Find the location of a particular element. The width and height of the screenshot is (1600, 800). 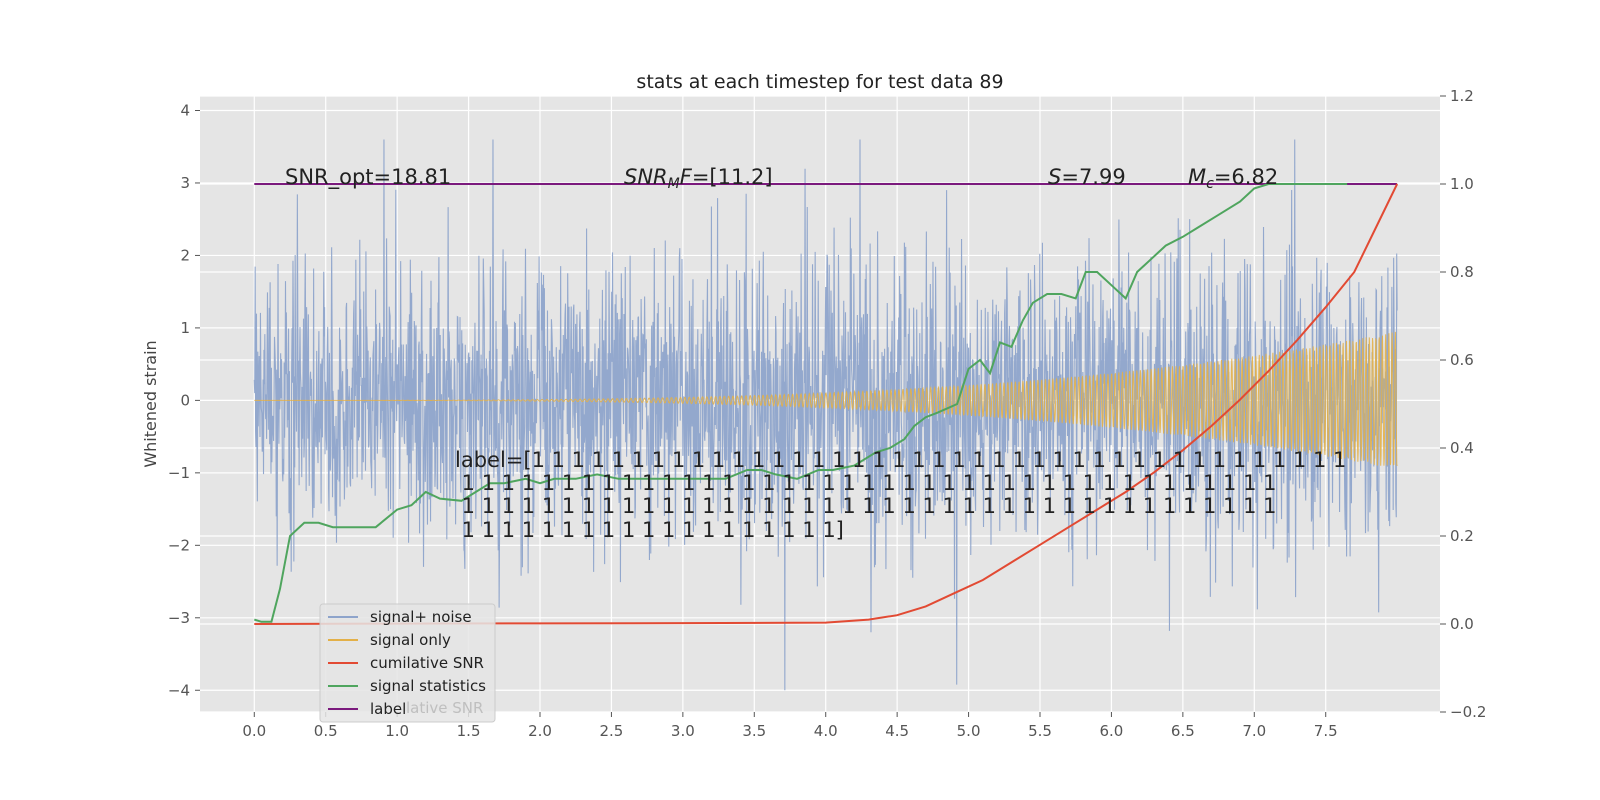

annotation-mc-subscript: c is located at coordinates (1210, 184).